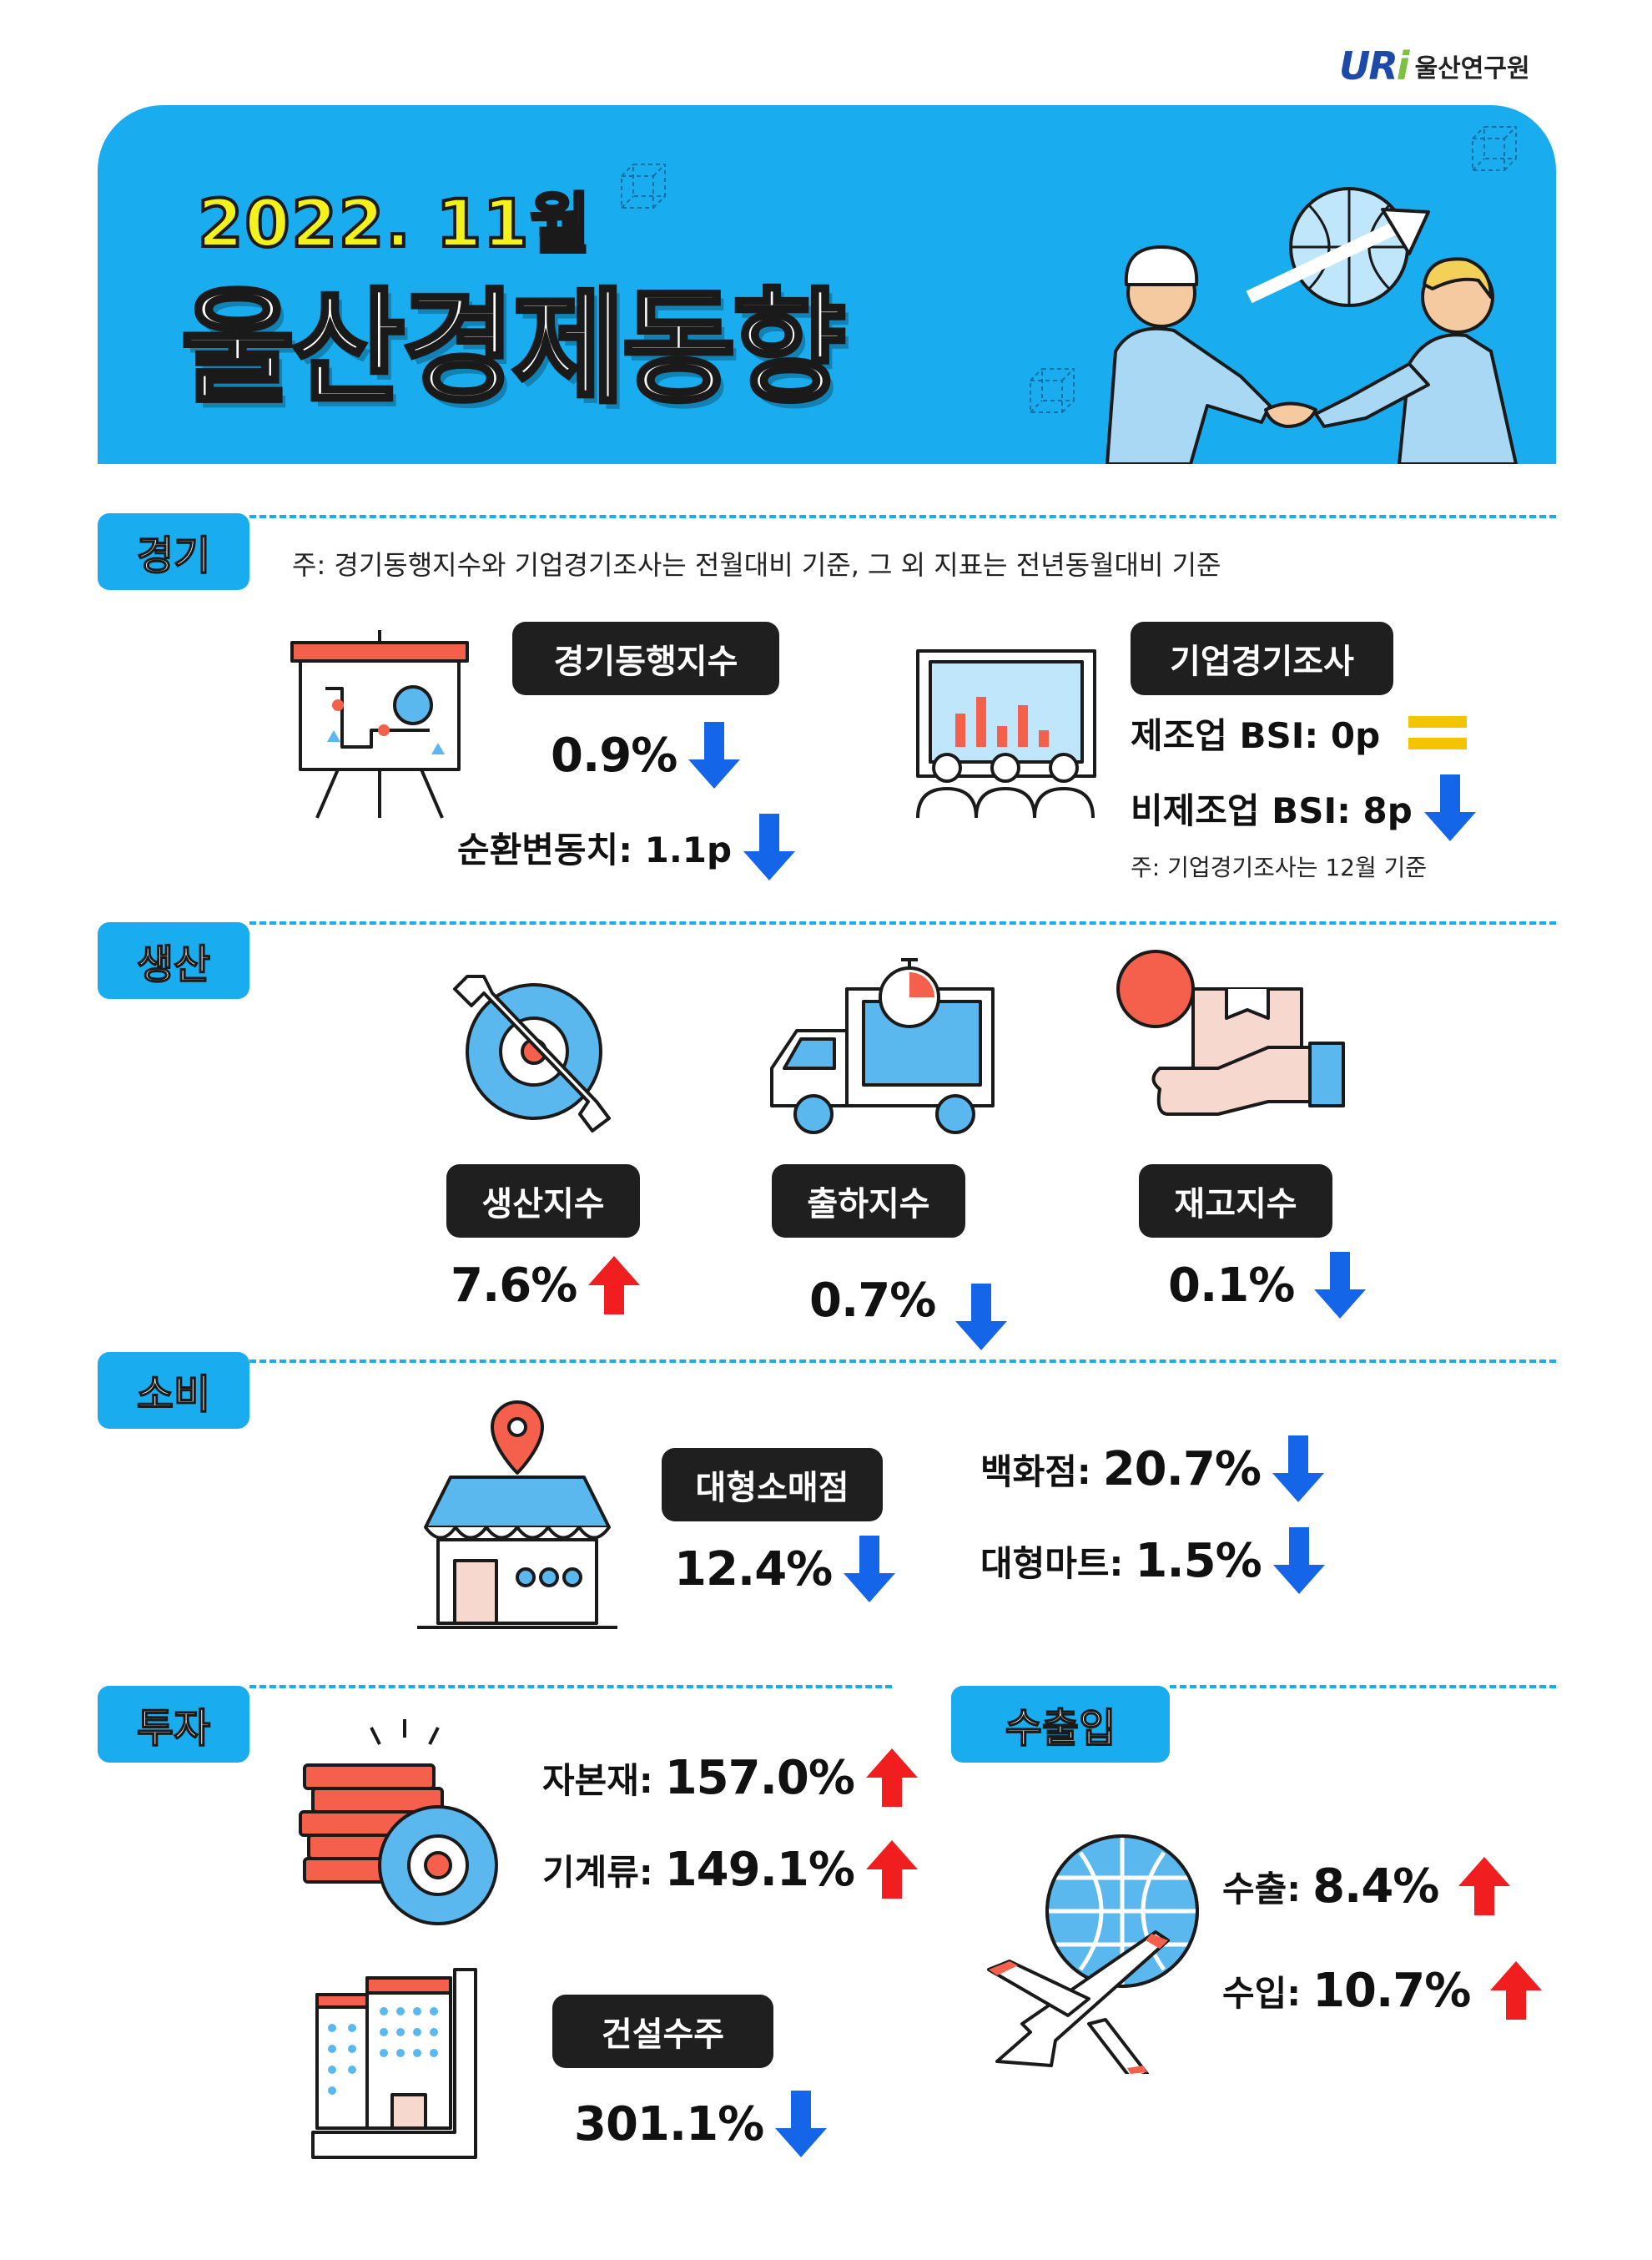 The image size is (1652, 2260). What do you see at coordinates (1438, 732) in the screenshot?
I see `equal-icon` at bounding box center [1438, 732].